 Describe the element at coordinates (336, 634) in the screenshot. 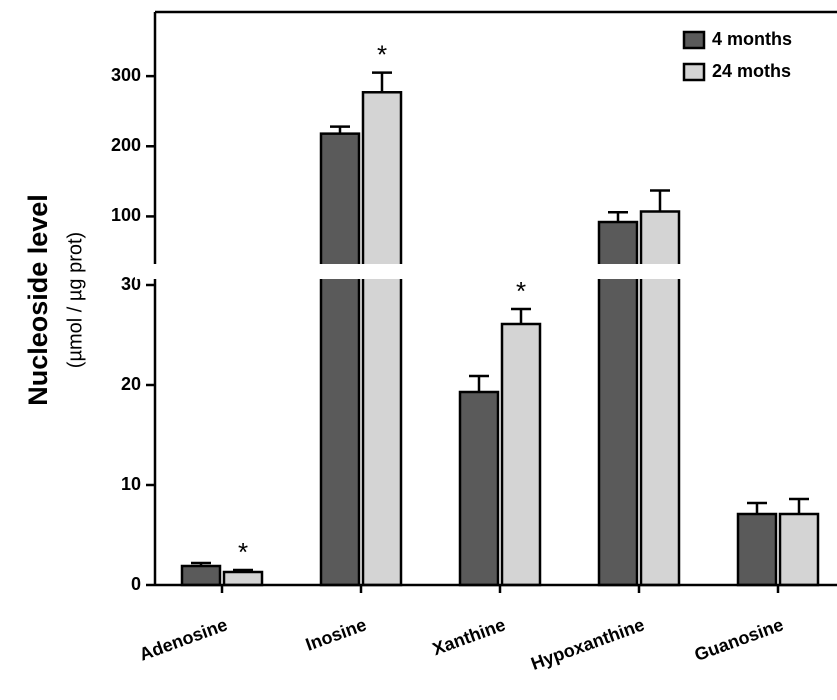

I see `x-tick-label: Inosine` at that location.